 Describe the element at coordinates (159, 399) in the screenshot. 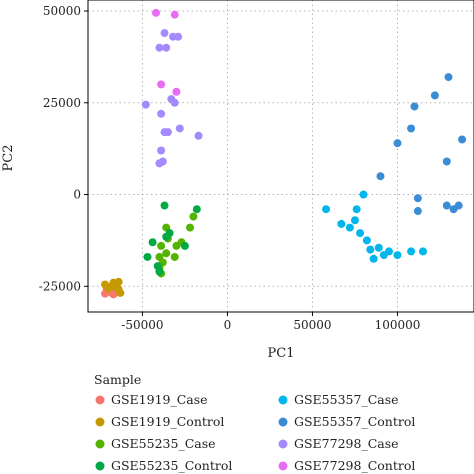

I see `legend-label: GSE1919_Case` at that location.